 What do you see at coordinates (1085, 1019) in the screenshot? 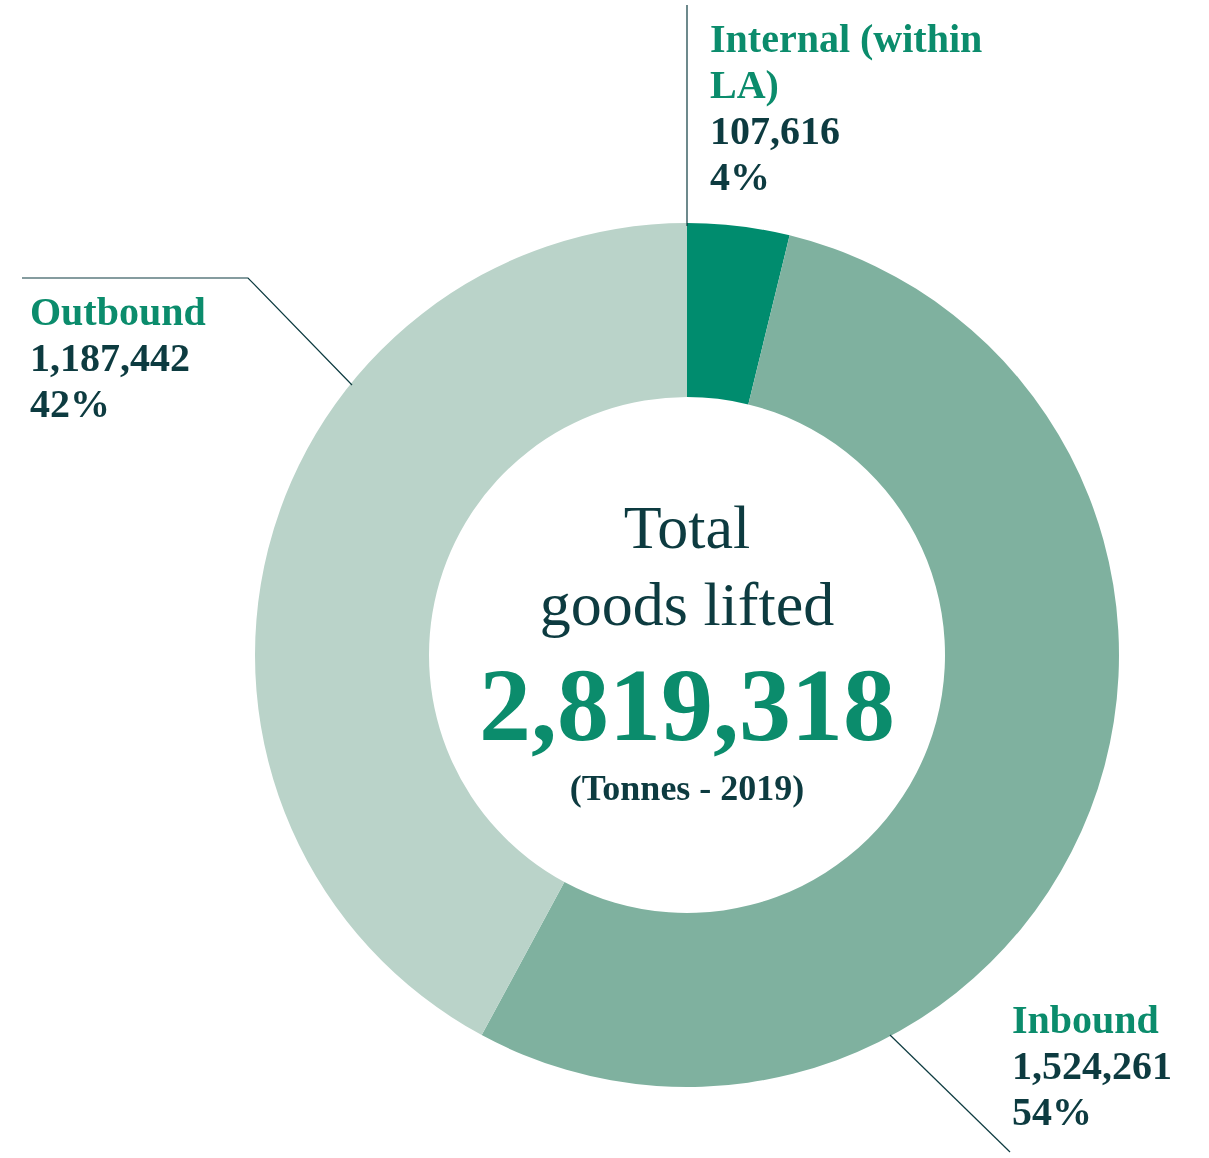
I see `slice-label: Inbound` at bounding box center [1085, 1019].